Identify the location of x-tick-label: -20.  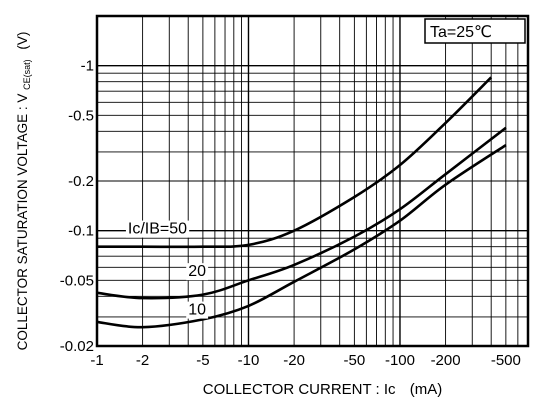
(294, 360).